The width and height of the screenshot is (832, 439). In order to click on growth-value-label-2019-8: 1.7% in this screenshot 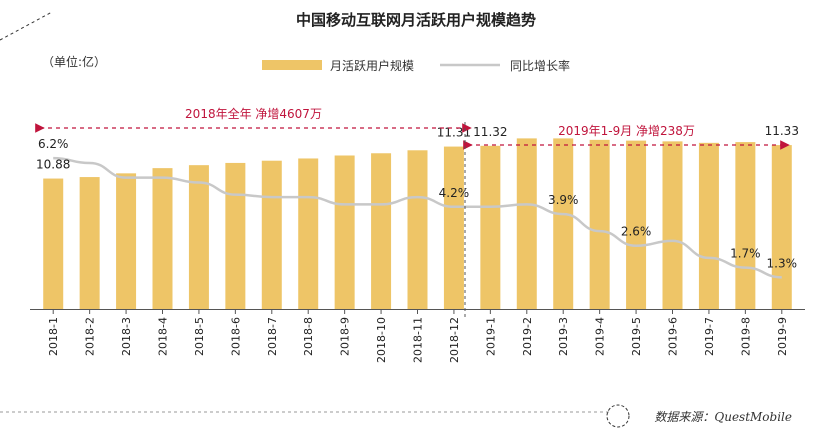, I will do `click(745, 254)`.